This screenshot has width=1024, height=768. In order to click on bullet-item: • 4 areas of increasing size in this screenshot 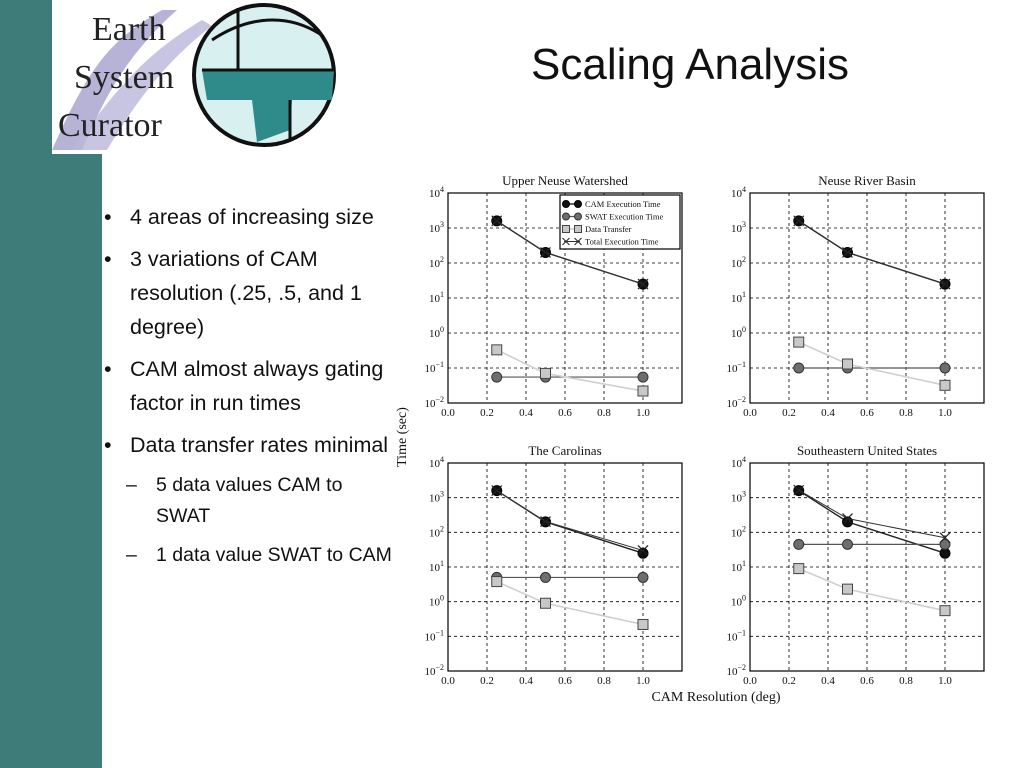, I will do `click(249, 217)`.